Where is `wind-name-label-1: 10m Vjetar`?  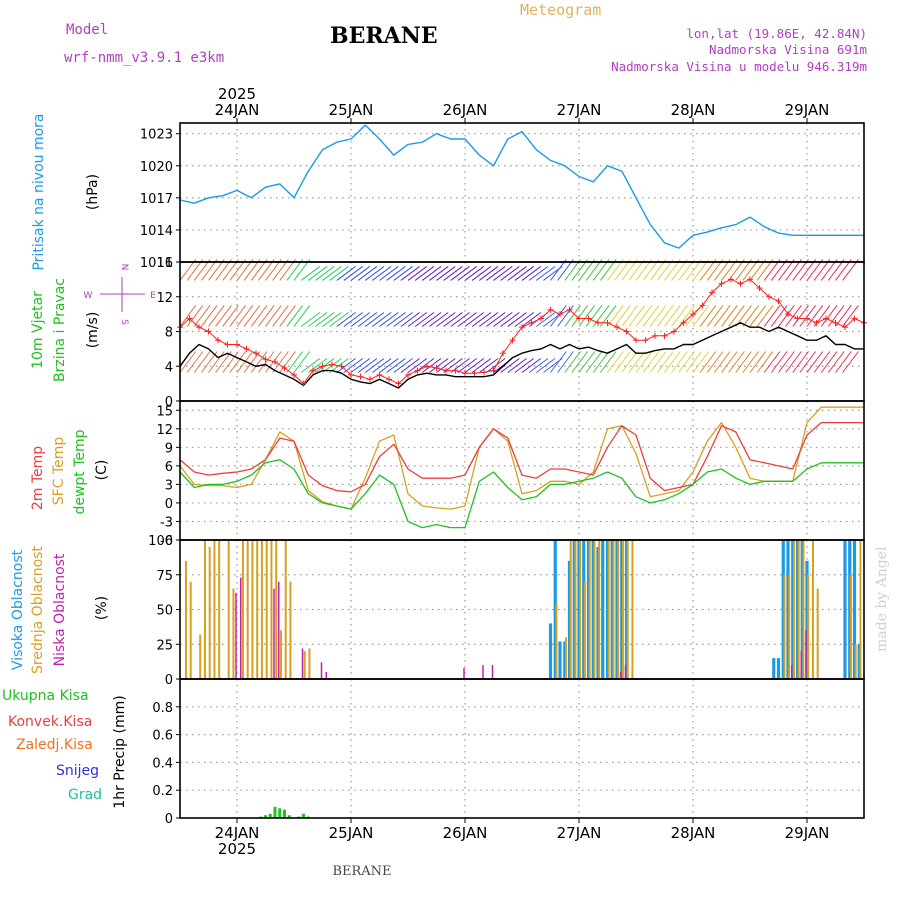 wind-name-label-1: 10m Vjetar is located at coordinates (38, 330).